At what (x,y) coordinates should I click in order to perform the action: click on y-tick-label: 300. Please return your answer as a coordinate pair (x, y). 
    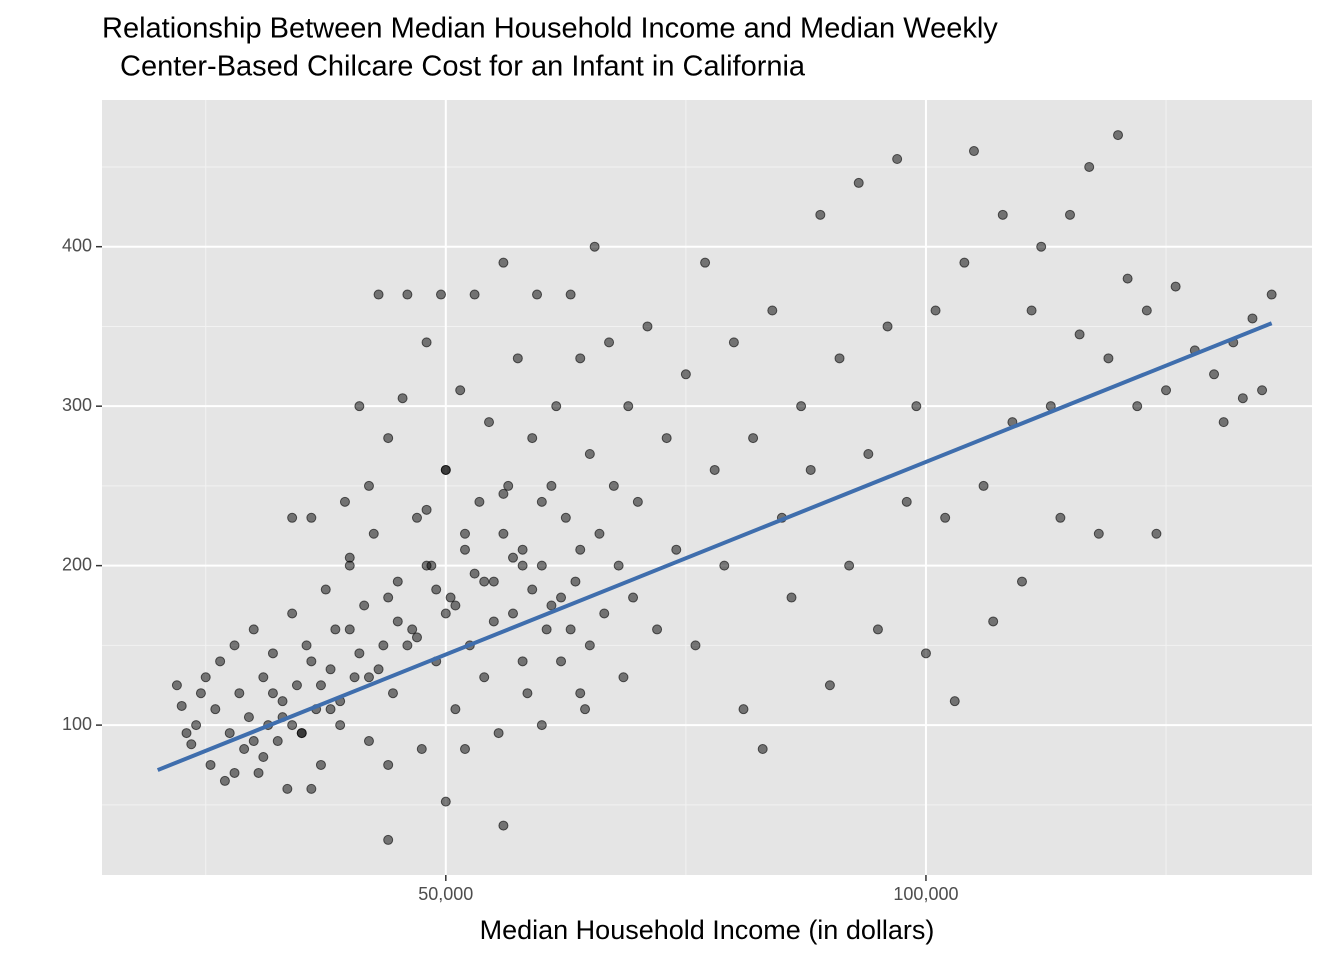
    Looking at the image, I should click on (77, 405).